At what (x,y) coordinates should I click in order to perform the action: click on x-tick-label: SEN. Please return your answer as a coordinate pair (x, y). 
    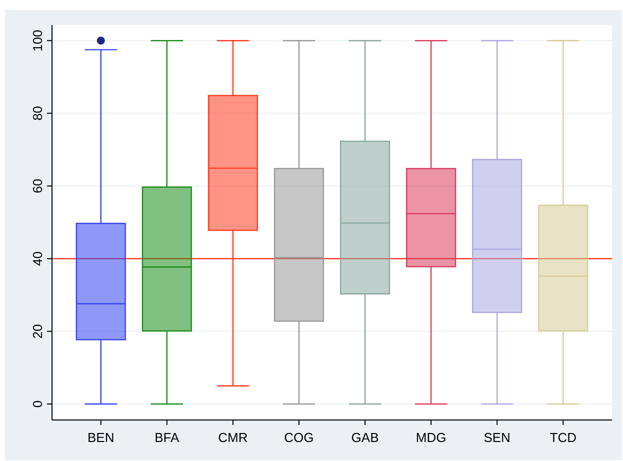
    Looking at the image, I should click on (497, 437).